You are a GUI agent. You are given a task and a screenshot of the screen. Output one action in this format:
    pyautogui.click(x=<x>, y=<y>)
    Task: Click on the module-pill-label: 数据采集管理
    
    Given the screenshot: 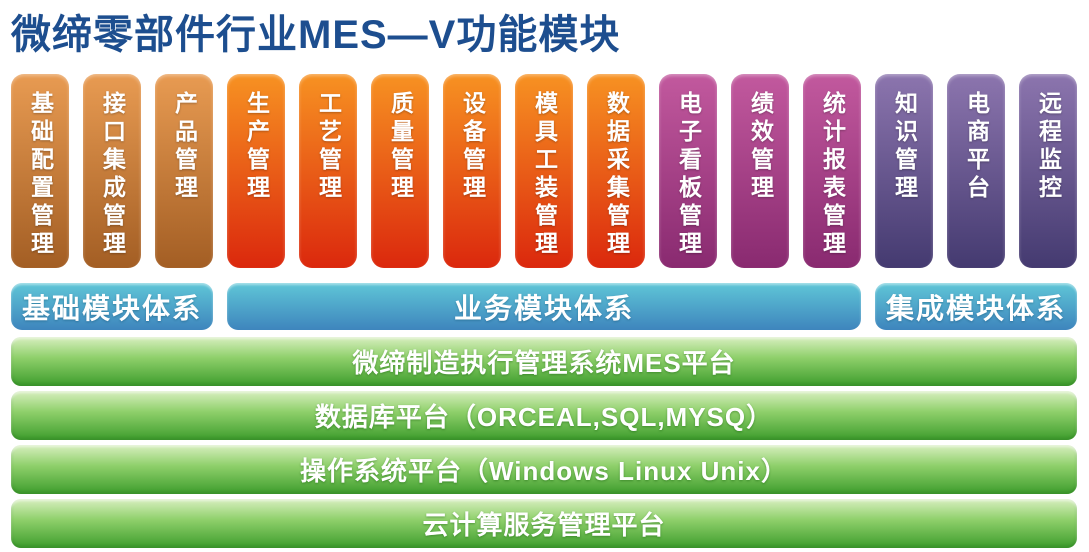 What is the action you would take?
    pyautogui.click(x=616, y=175)
    